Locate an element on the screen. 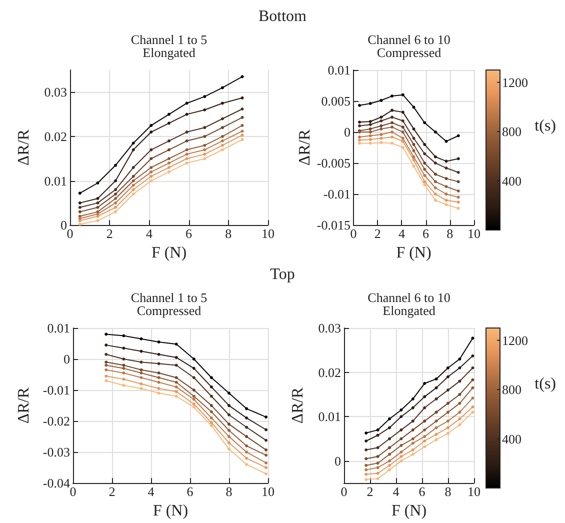  y-tick-label: -0.04 is located at coordinates (56, 483).